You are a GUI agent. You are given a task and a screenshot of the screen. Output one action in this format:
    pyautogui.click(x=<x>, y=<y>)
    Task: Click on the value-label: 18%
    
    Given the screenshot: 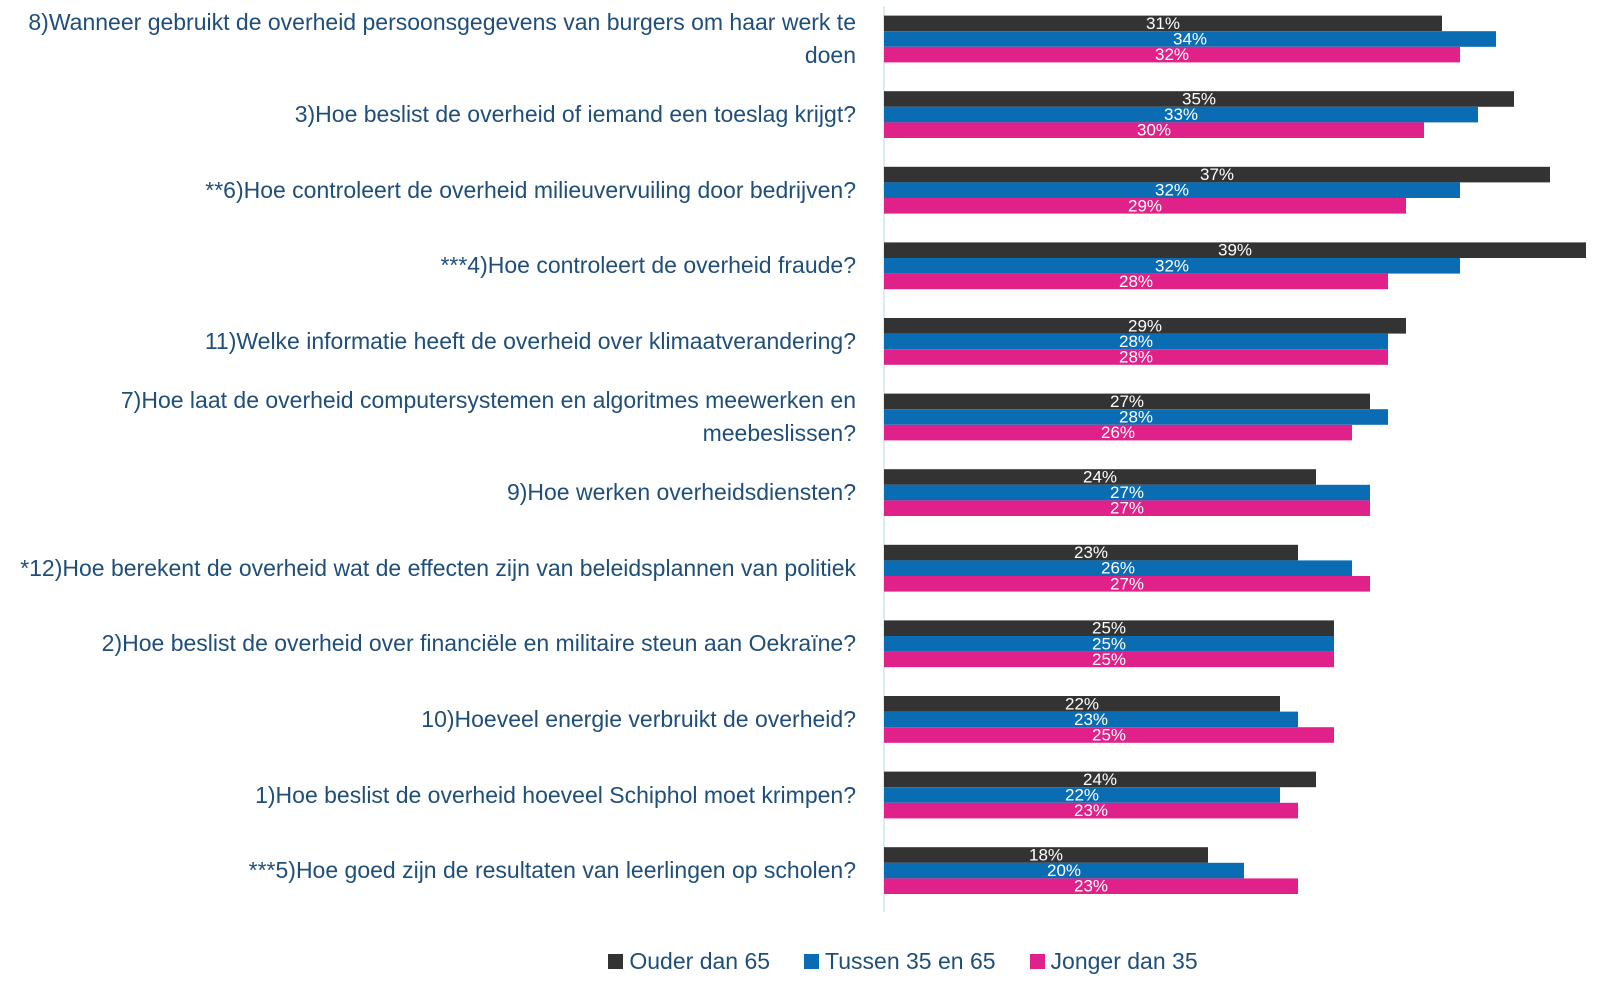 What is the action you would take?
    pyautogui.click(x=1046, y=854)
    